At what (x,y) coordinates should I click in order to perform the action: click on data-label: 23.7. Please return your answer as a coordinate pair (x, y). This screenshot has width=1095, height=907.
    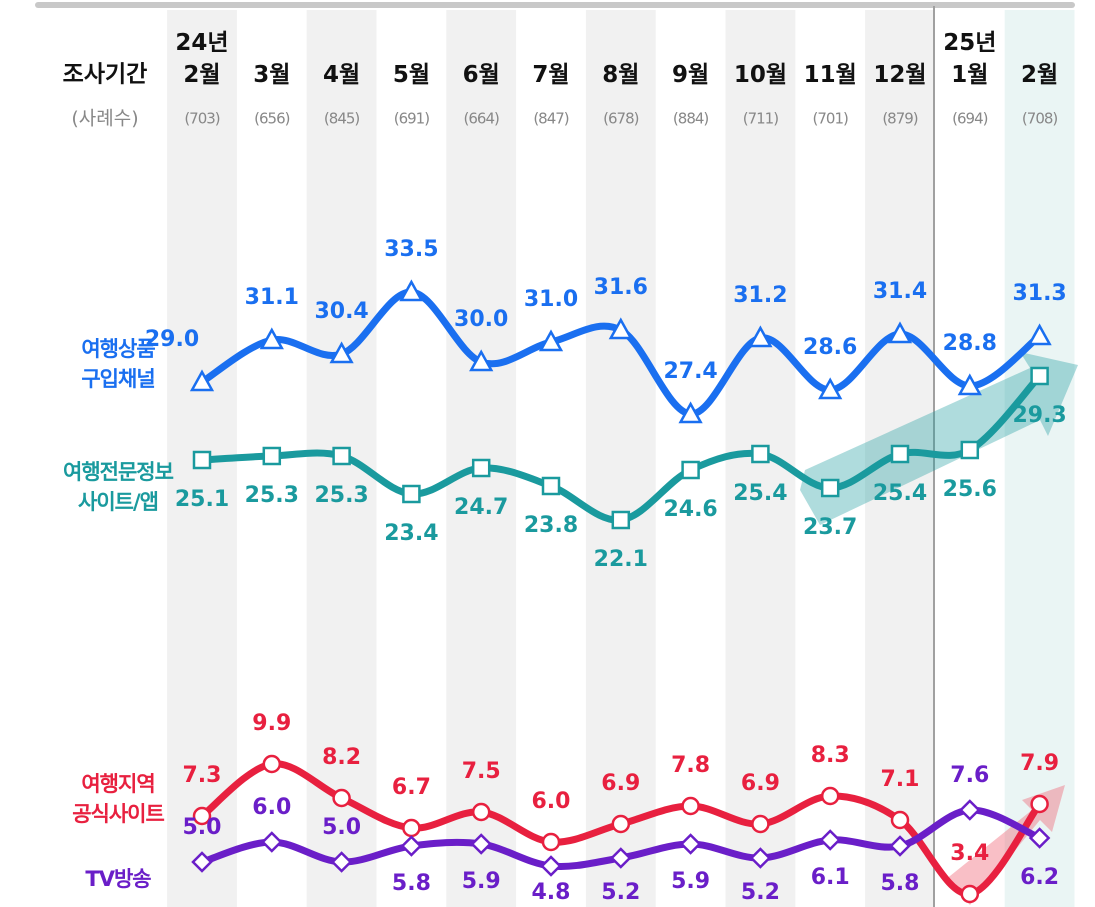
    Looking at the image, I should click on (830, 527).